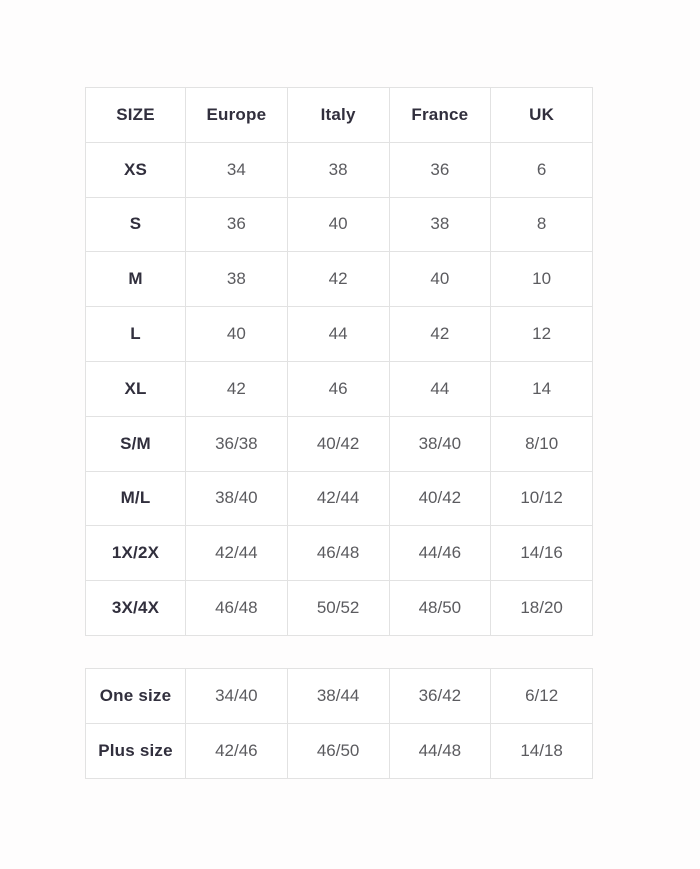  Describe the element at coordinates (236, 169) in the screenshot. I see `size-value: 34` at that location.